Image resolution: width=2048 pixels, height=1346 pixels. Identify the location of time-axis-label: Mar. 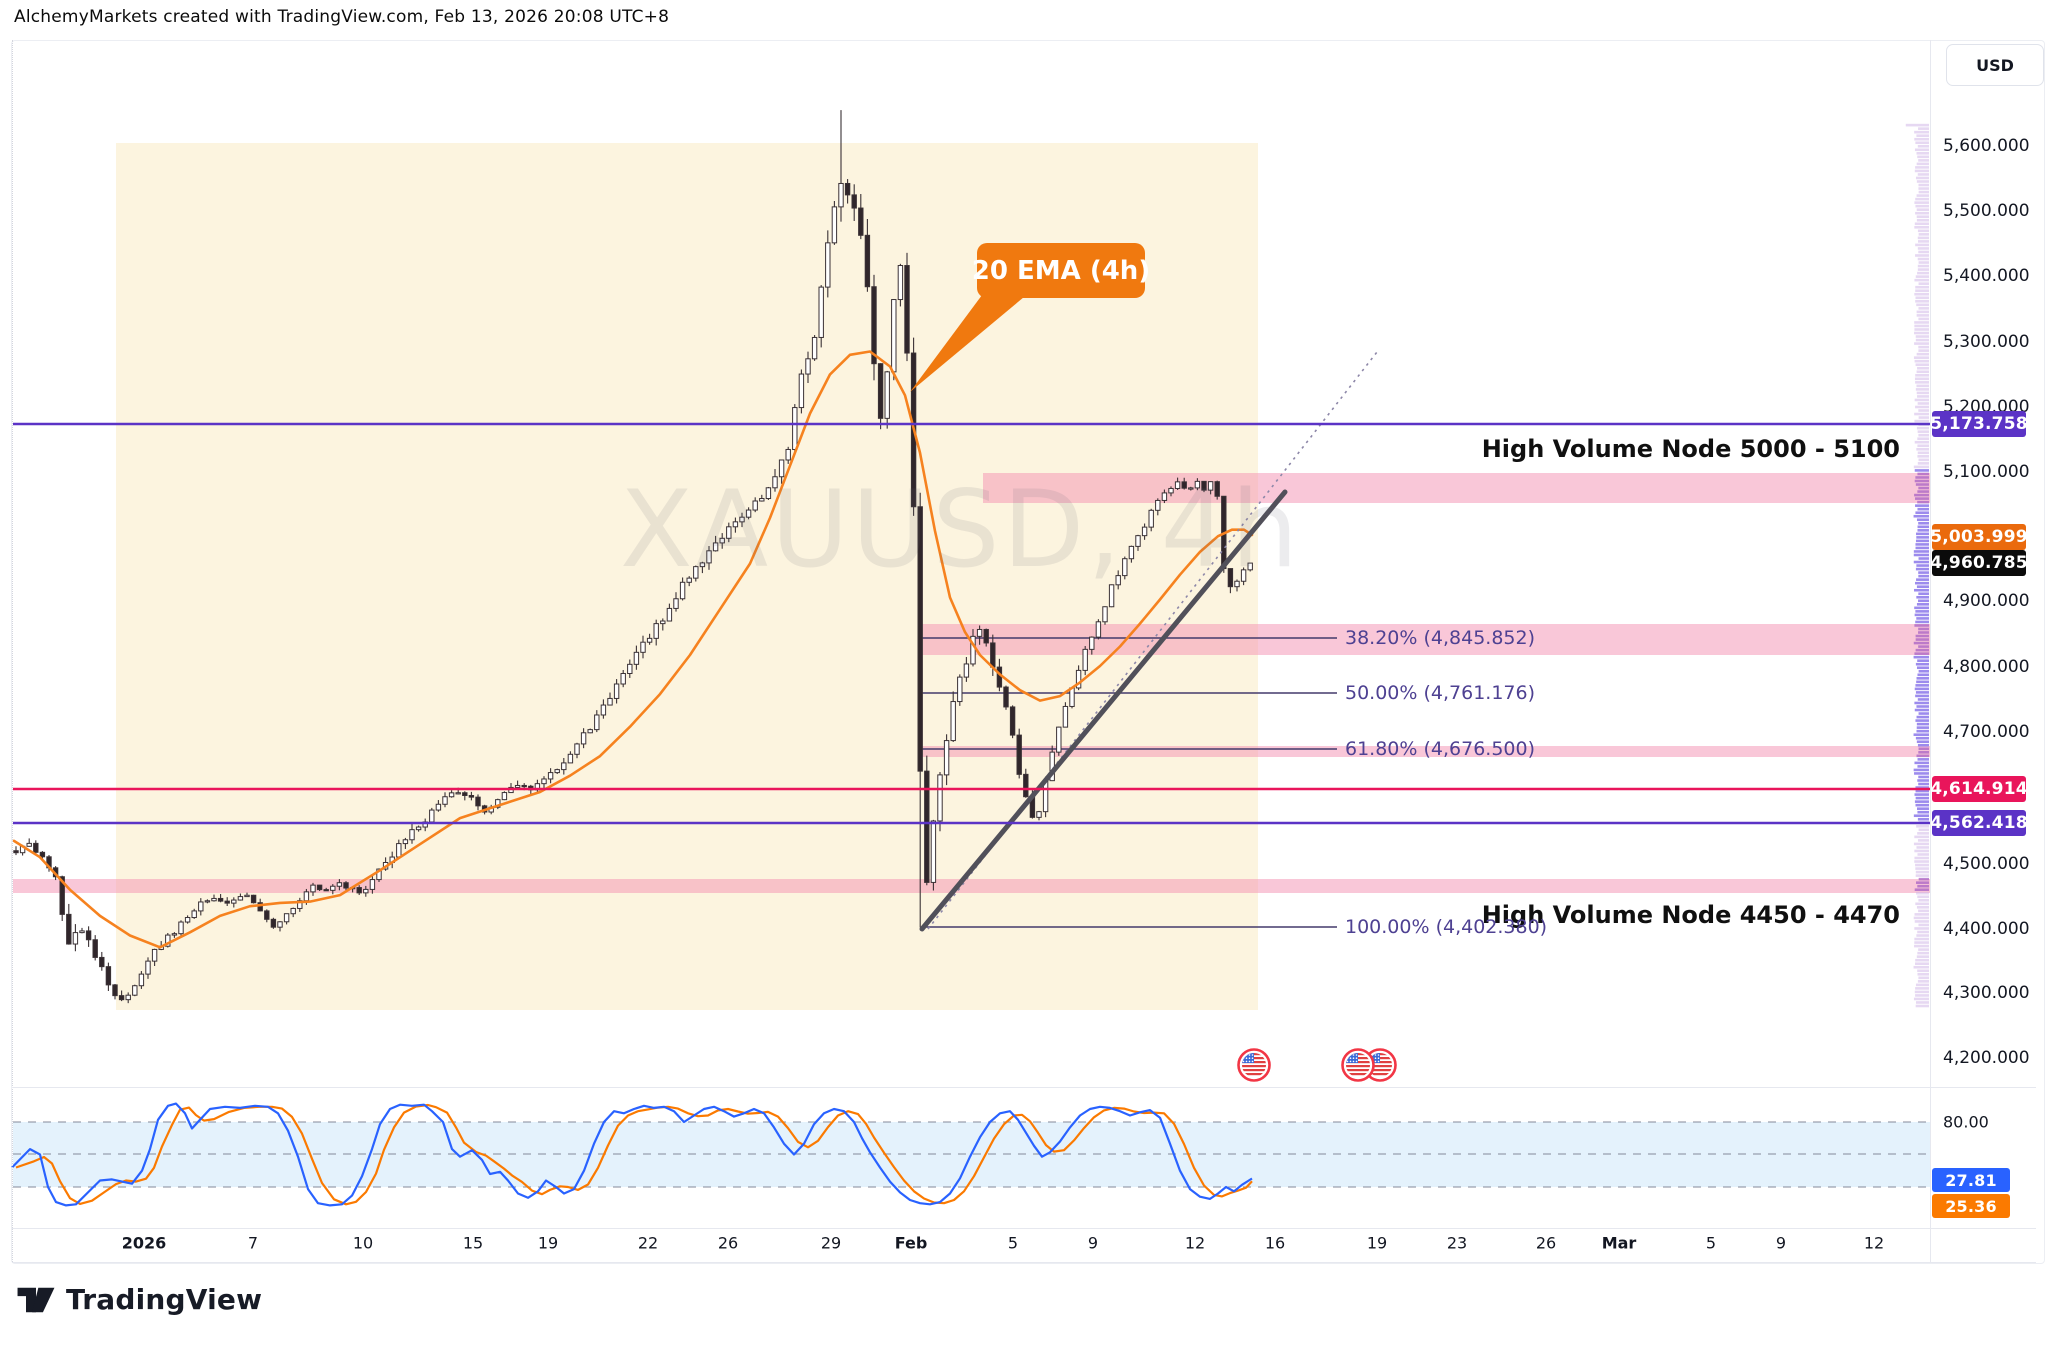
(1619, 1243).